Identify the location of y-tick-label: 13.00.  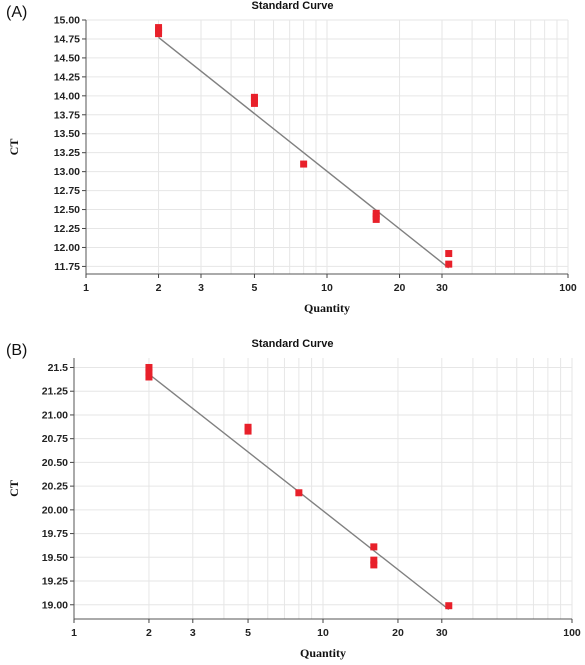
(67, 172).